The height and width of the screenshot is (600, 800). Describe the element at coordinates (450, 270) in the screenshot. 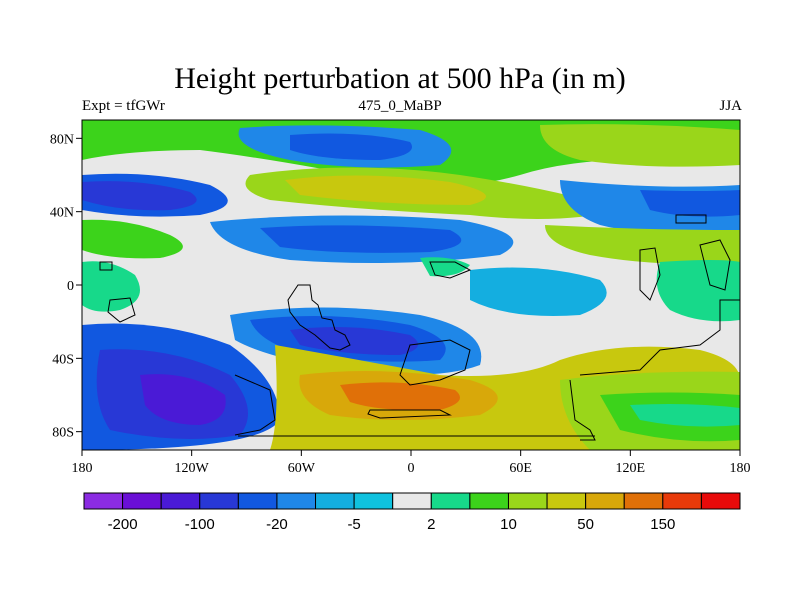

I see `coast-arabia` at that location.